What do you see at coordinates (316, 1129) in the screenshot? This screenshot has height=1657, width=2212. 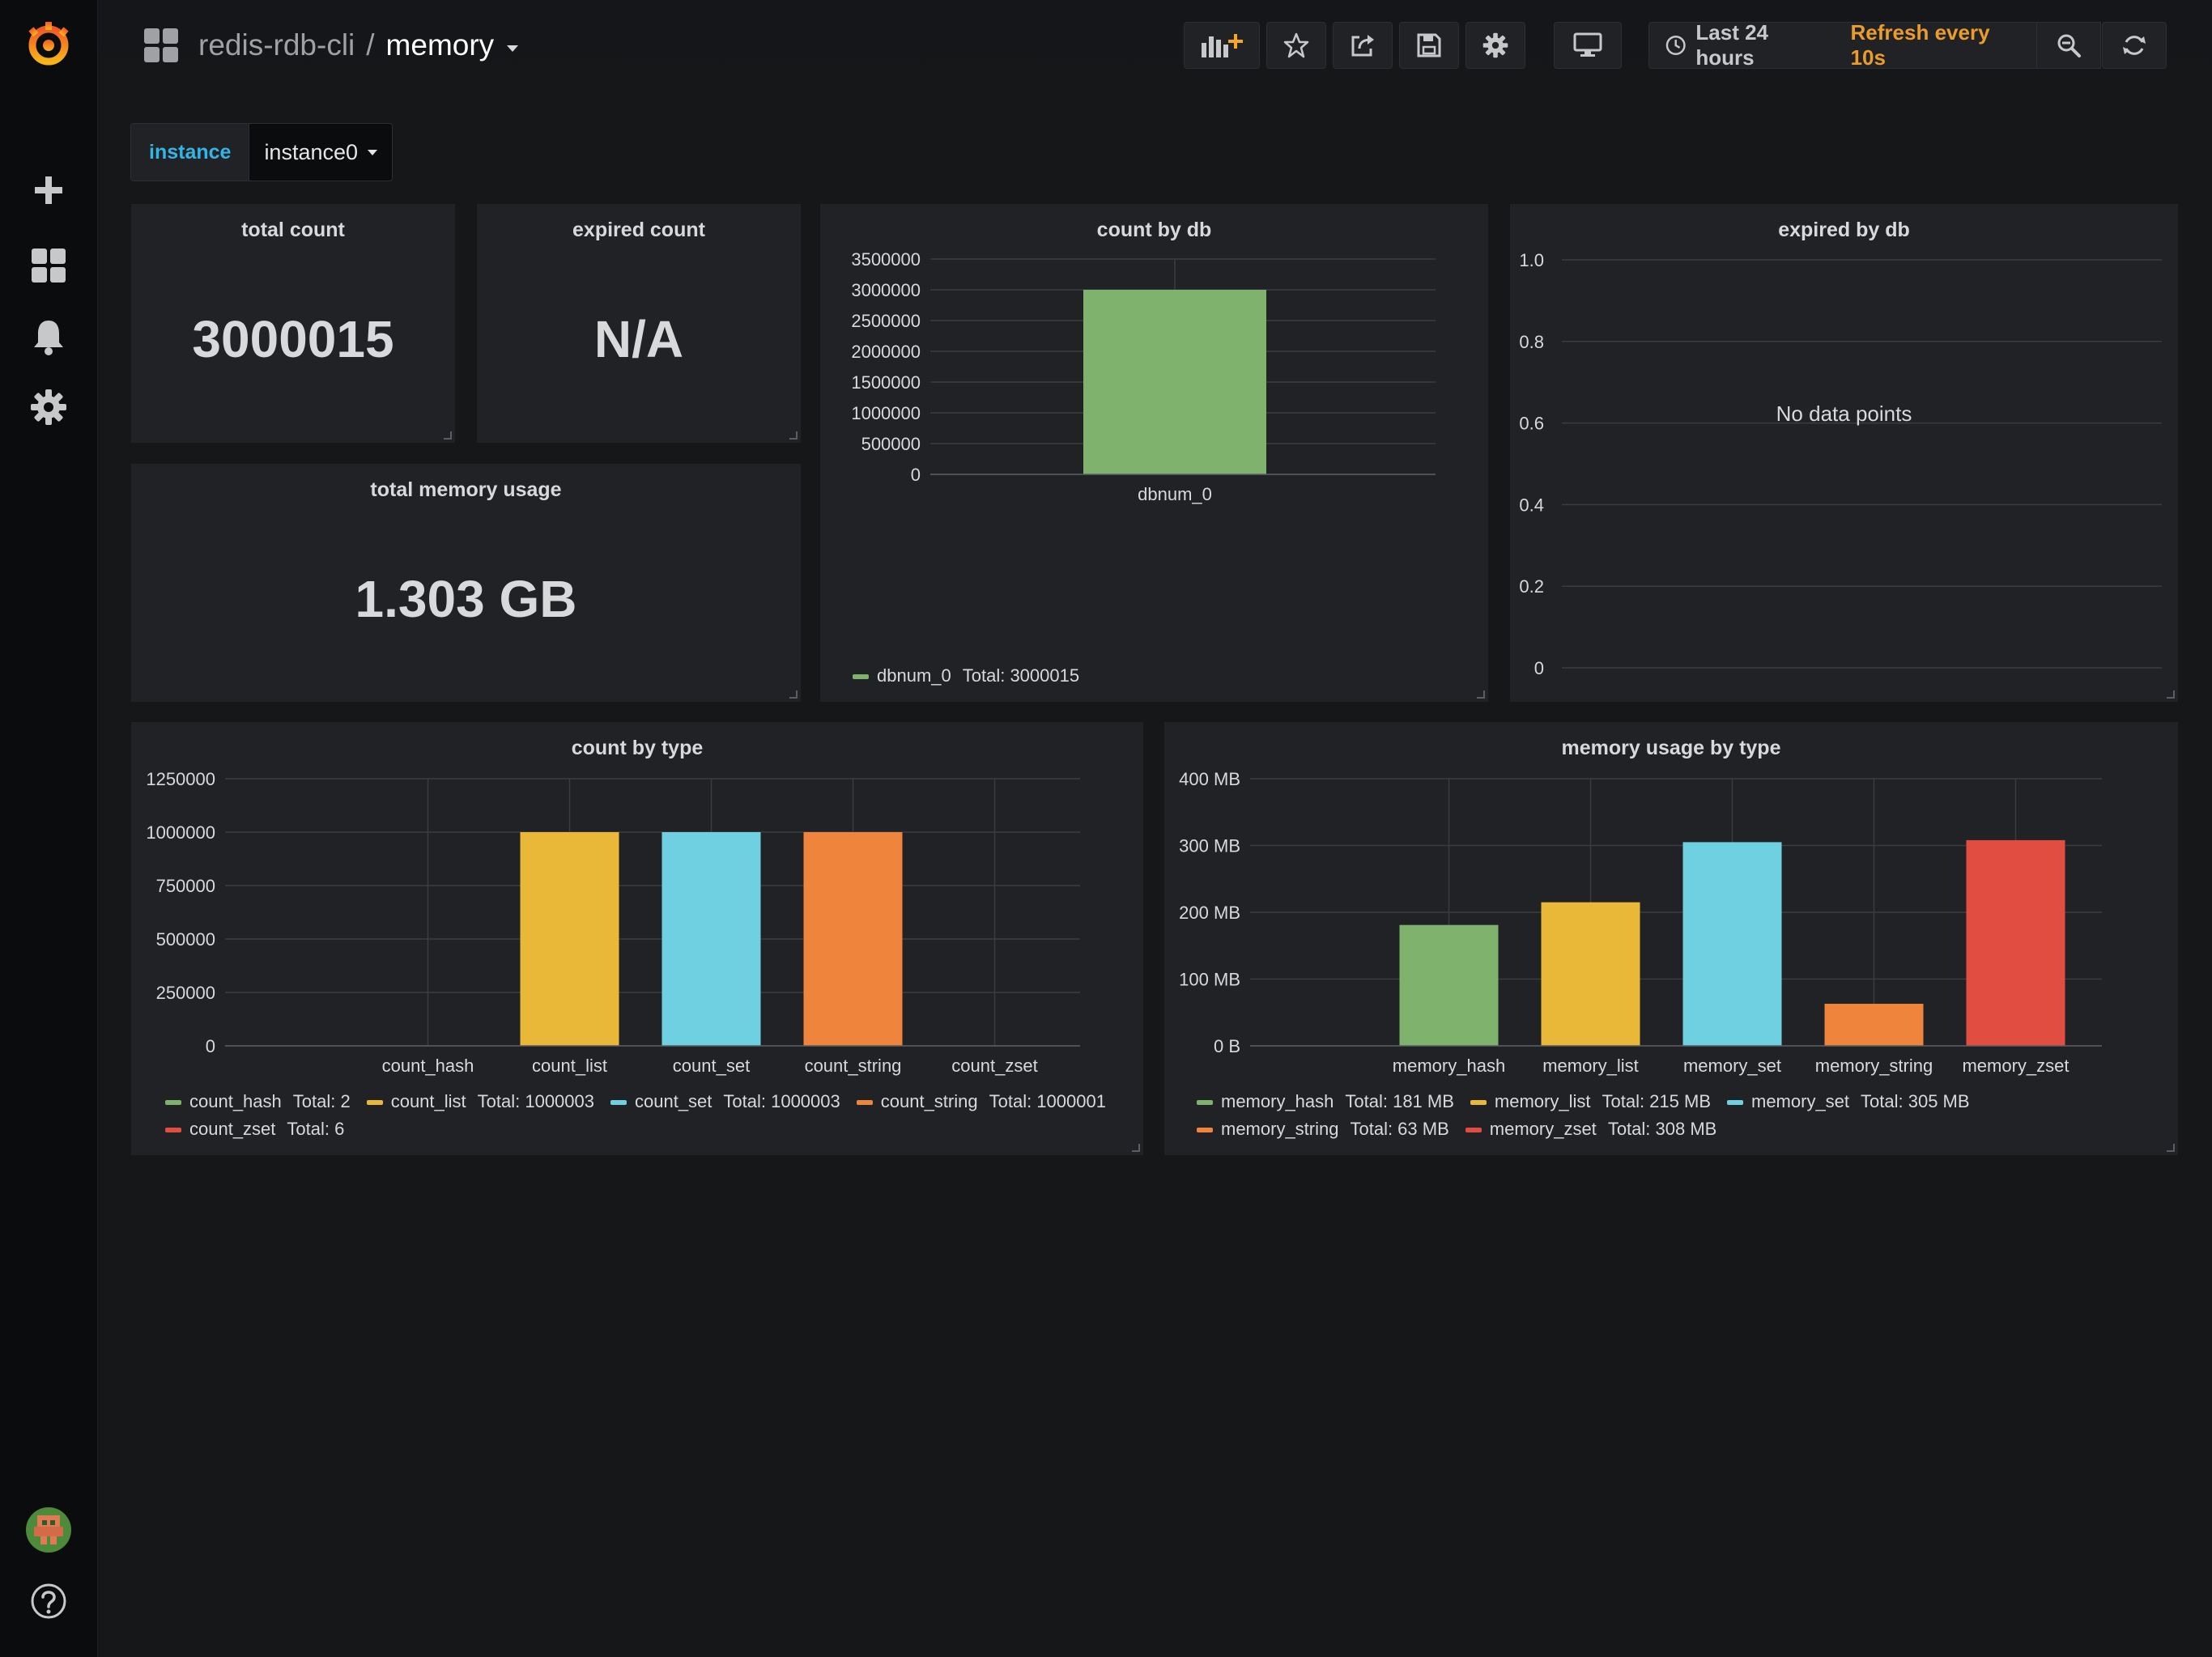 I see `legend-total: Total: 6` at bounding box center [316, 1129].